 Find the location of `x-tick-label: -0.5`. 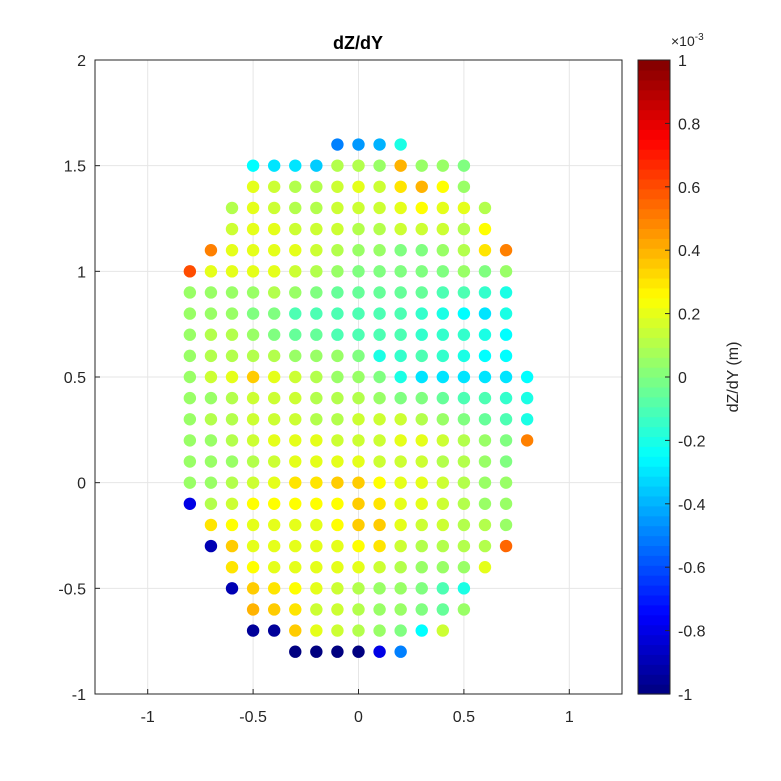

x-tick-label: -0.5 is located at coordinates (253, 717).